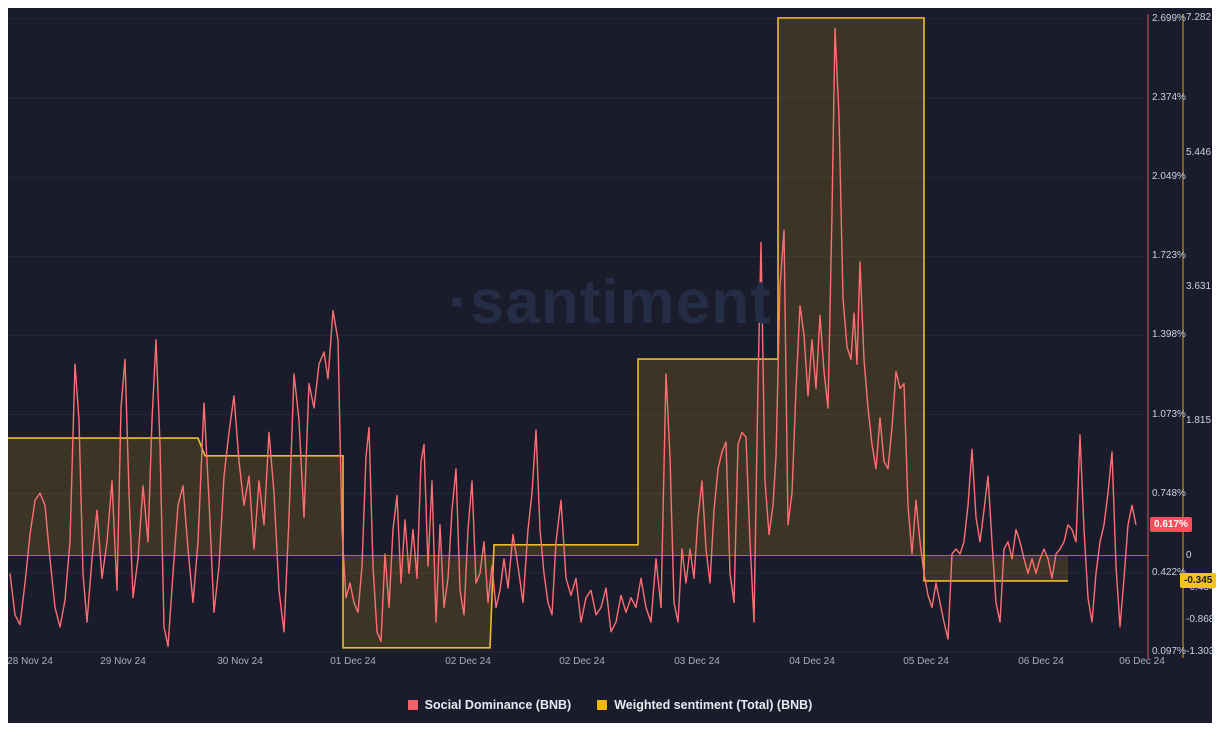 The image size is (1220, 740). Describe the element at coordinates (1169, 97) in the screenshot. I see `y-axis-tick-social: 2.374%` at that location.